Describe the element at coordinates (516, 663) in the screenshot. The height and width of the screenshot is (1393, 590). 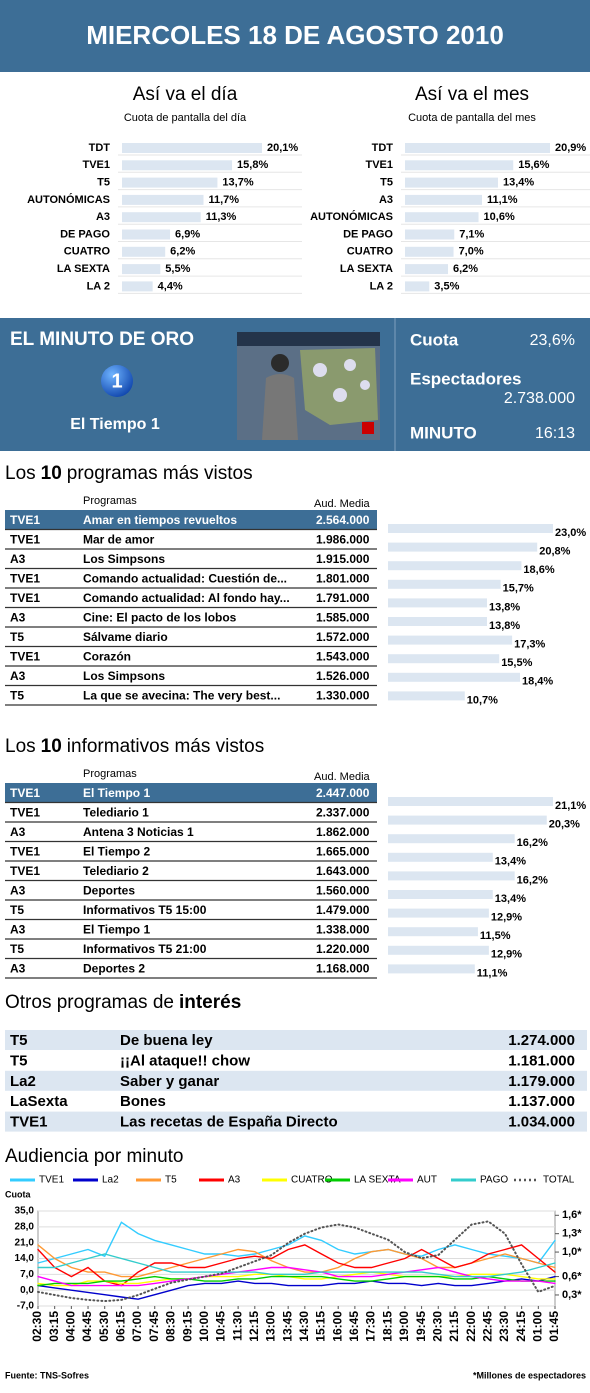
I see `share-label: 15,5%` at that location.